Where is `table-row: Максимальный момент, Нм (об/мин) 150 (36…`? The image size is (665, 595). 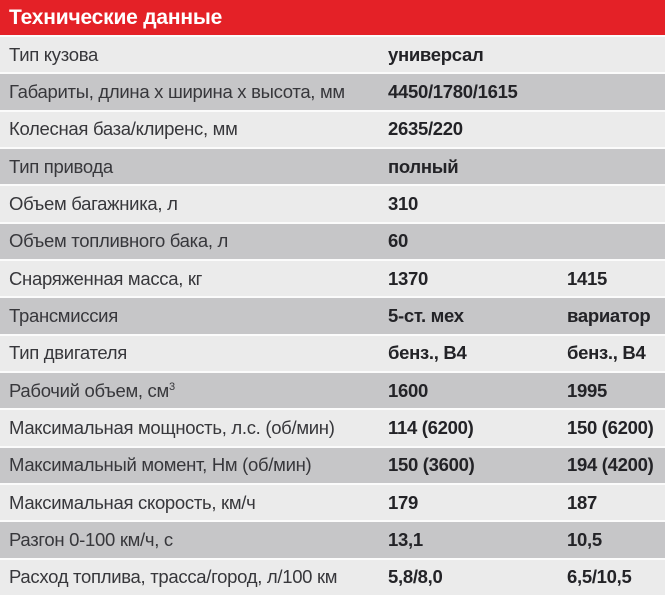
table-row: Максимальный момент, Нм (об/мин) 150 (36… is located at coordinates (332, 465).